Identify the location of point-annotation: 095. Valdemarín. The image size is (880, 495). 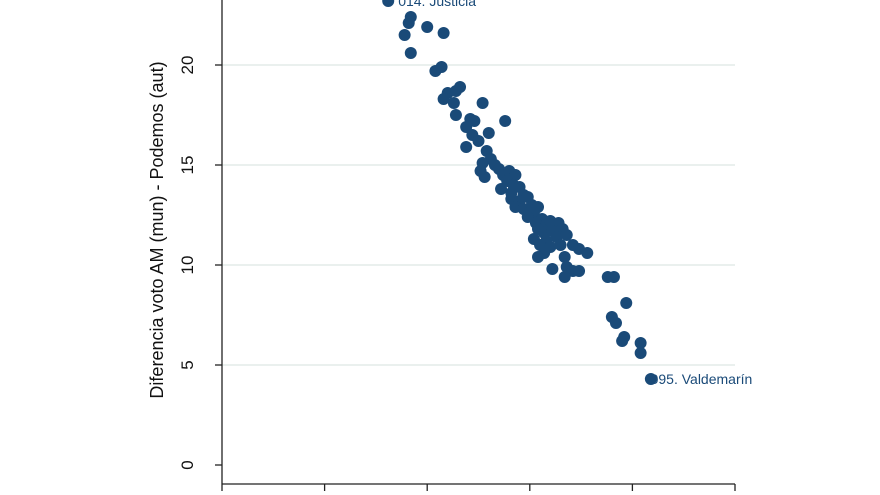
(702, 379).